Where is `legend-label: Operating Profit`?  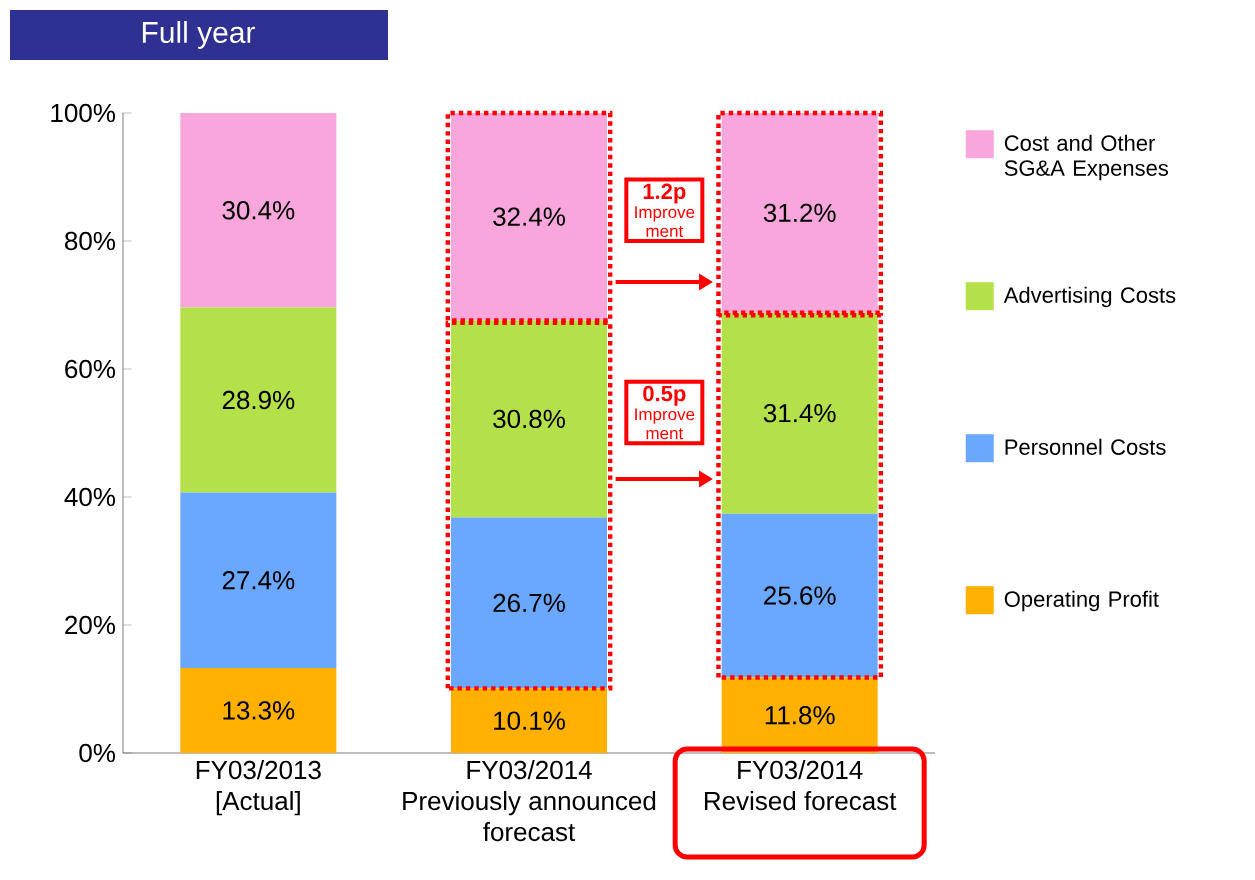 legend-label: Operating Profit is located at coordinates (1081, 601).